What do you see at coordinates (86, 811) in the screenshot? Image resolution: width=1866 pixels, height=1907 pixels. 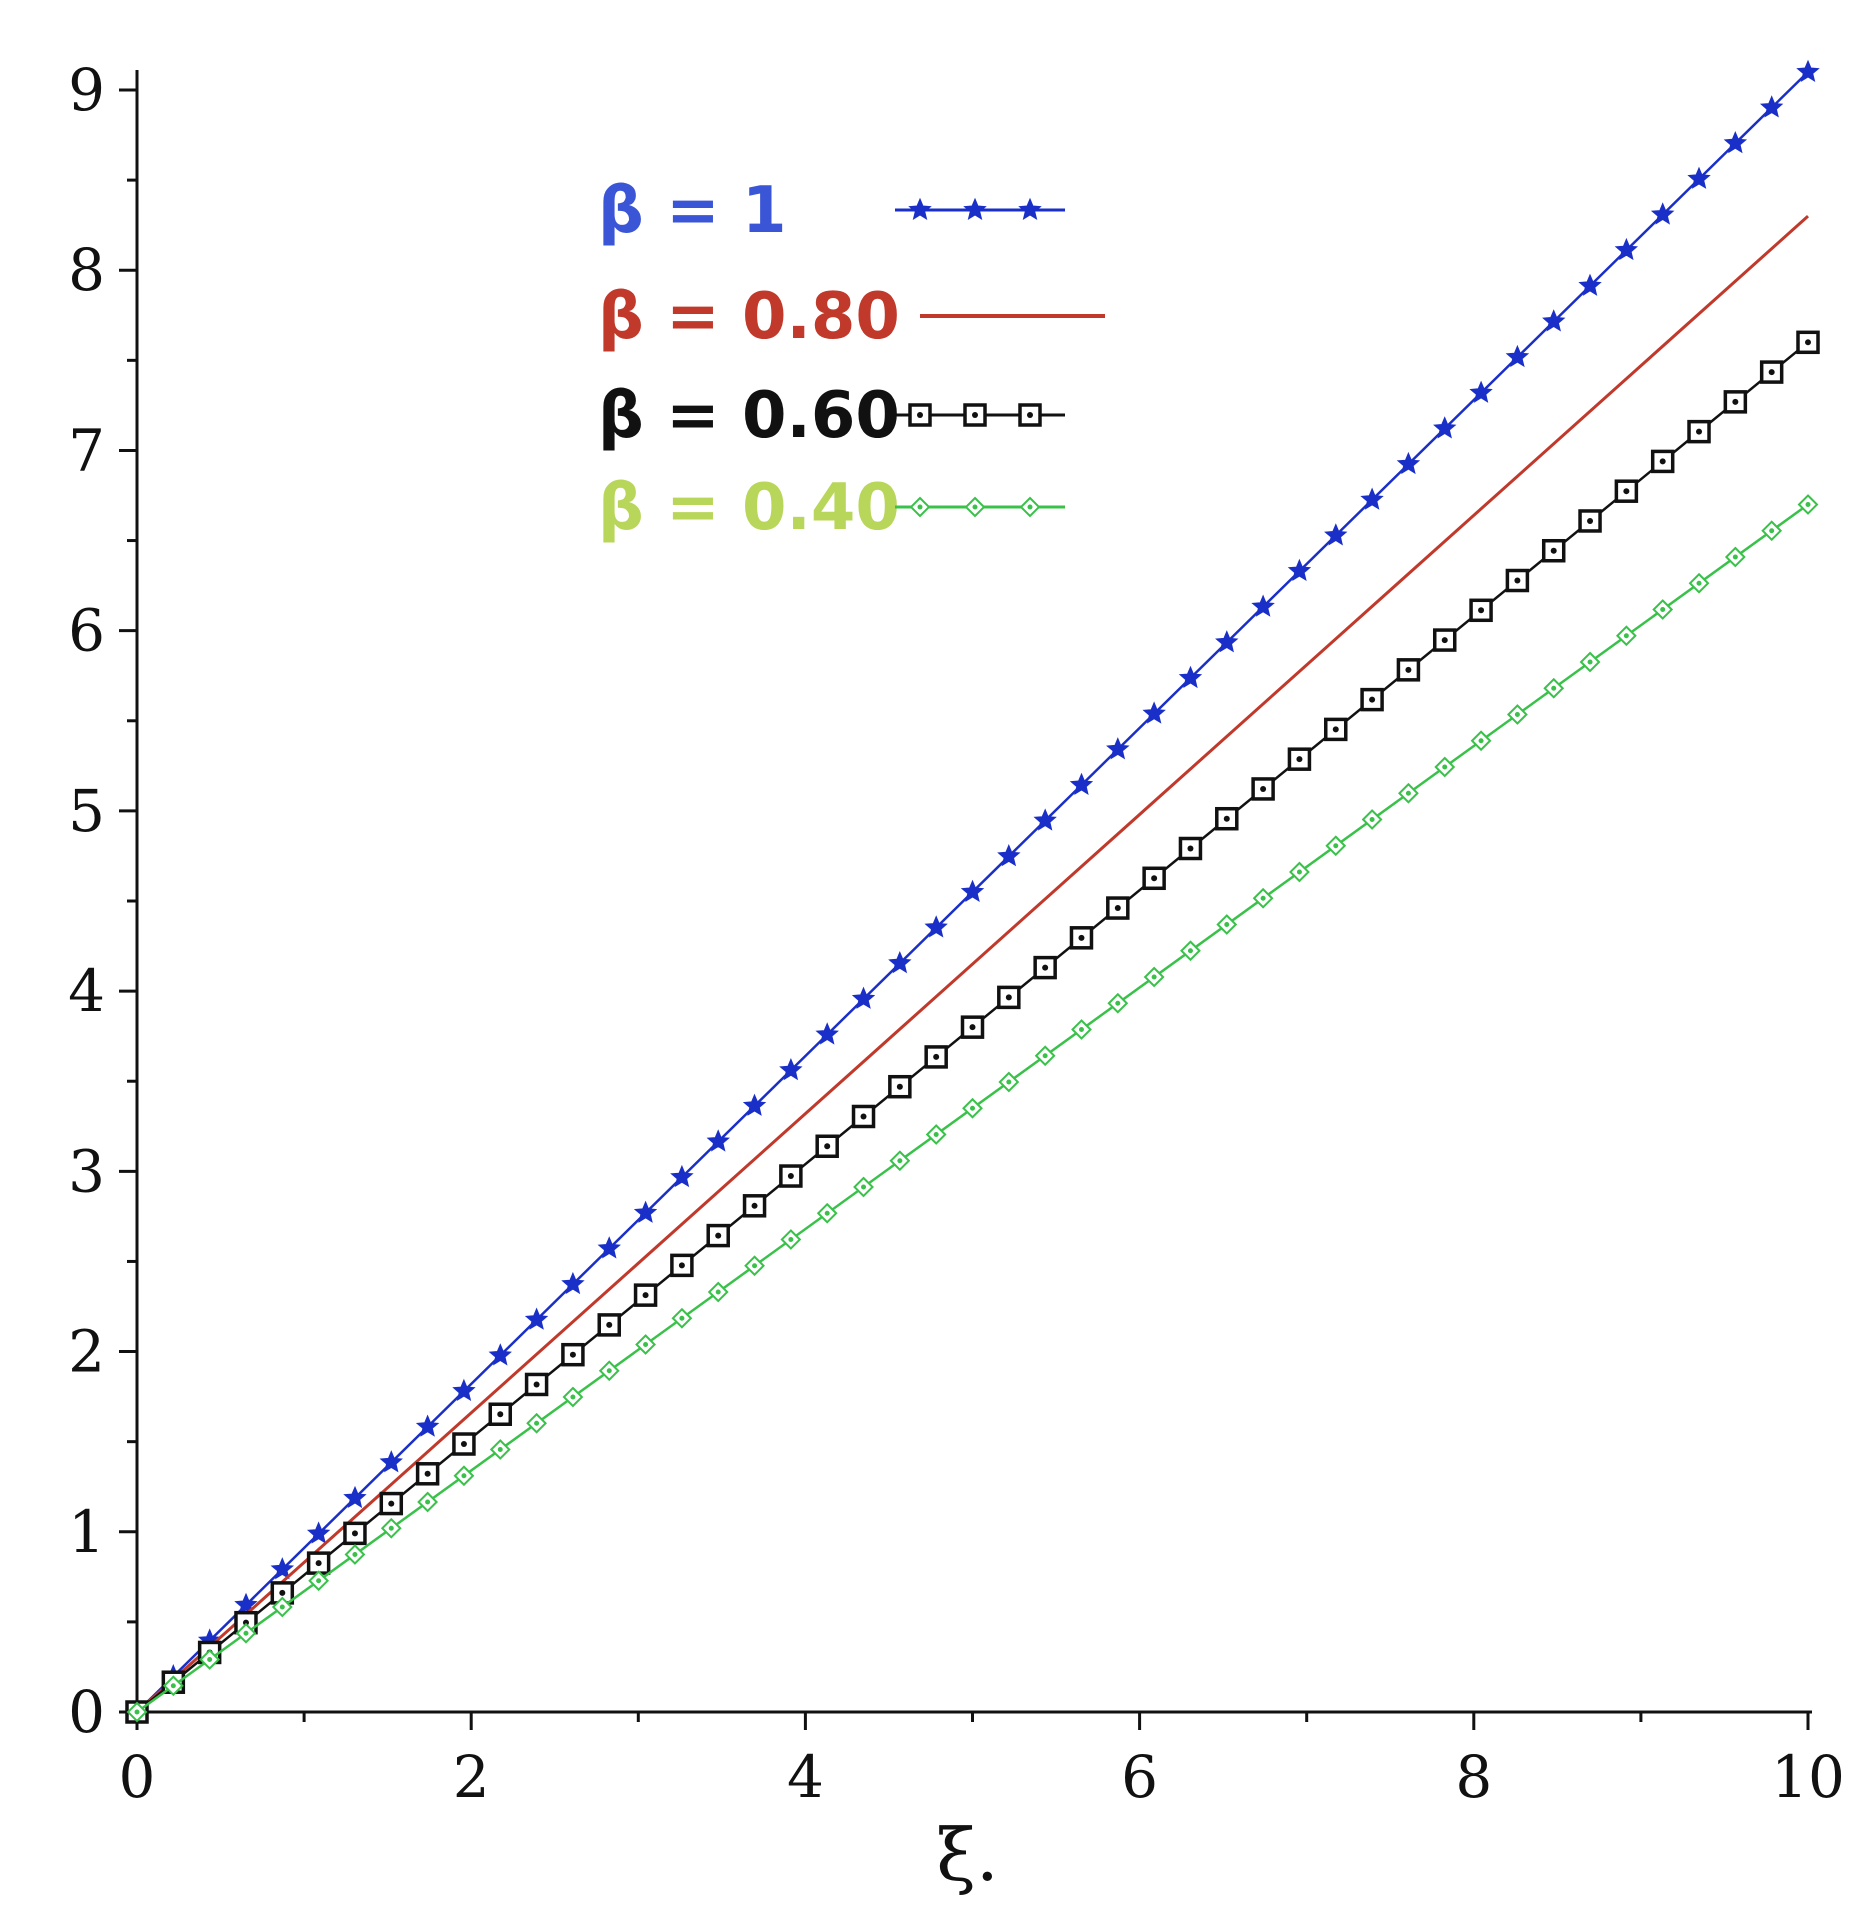 I see `y-tick-label: 5` at bounding box center [86, 811].